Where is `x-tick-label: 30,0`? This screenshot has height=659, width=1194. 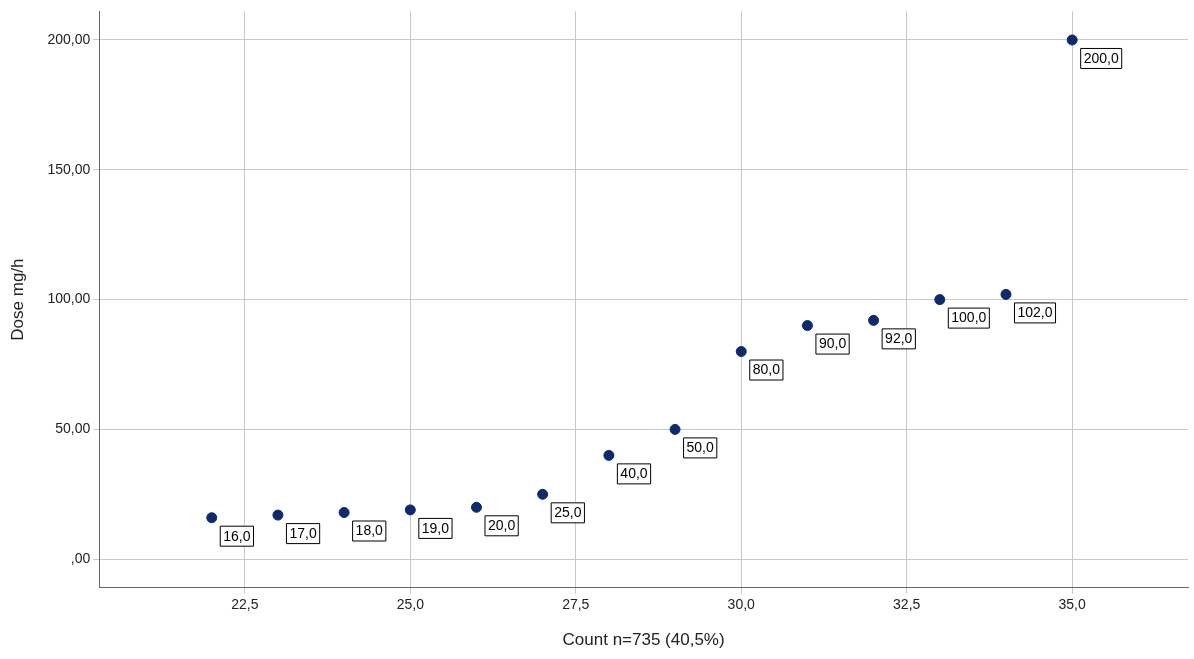 x-tick-label: 30,0 is located at coordinates (741, 604).